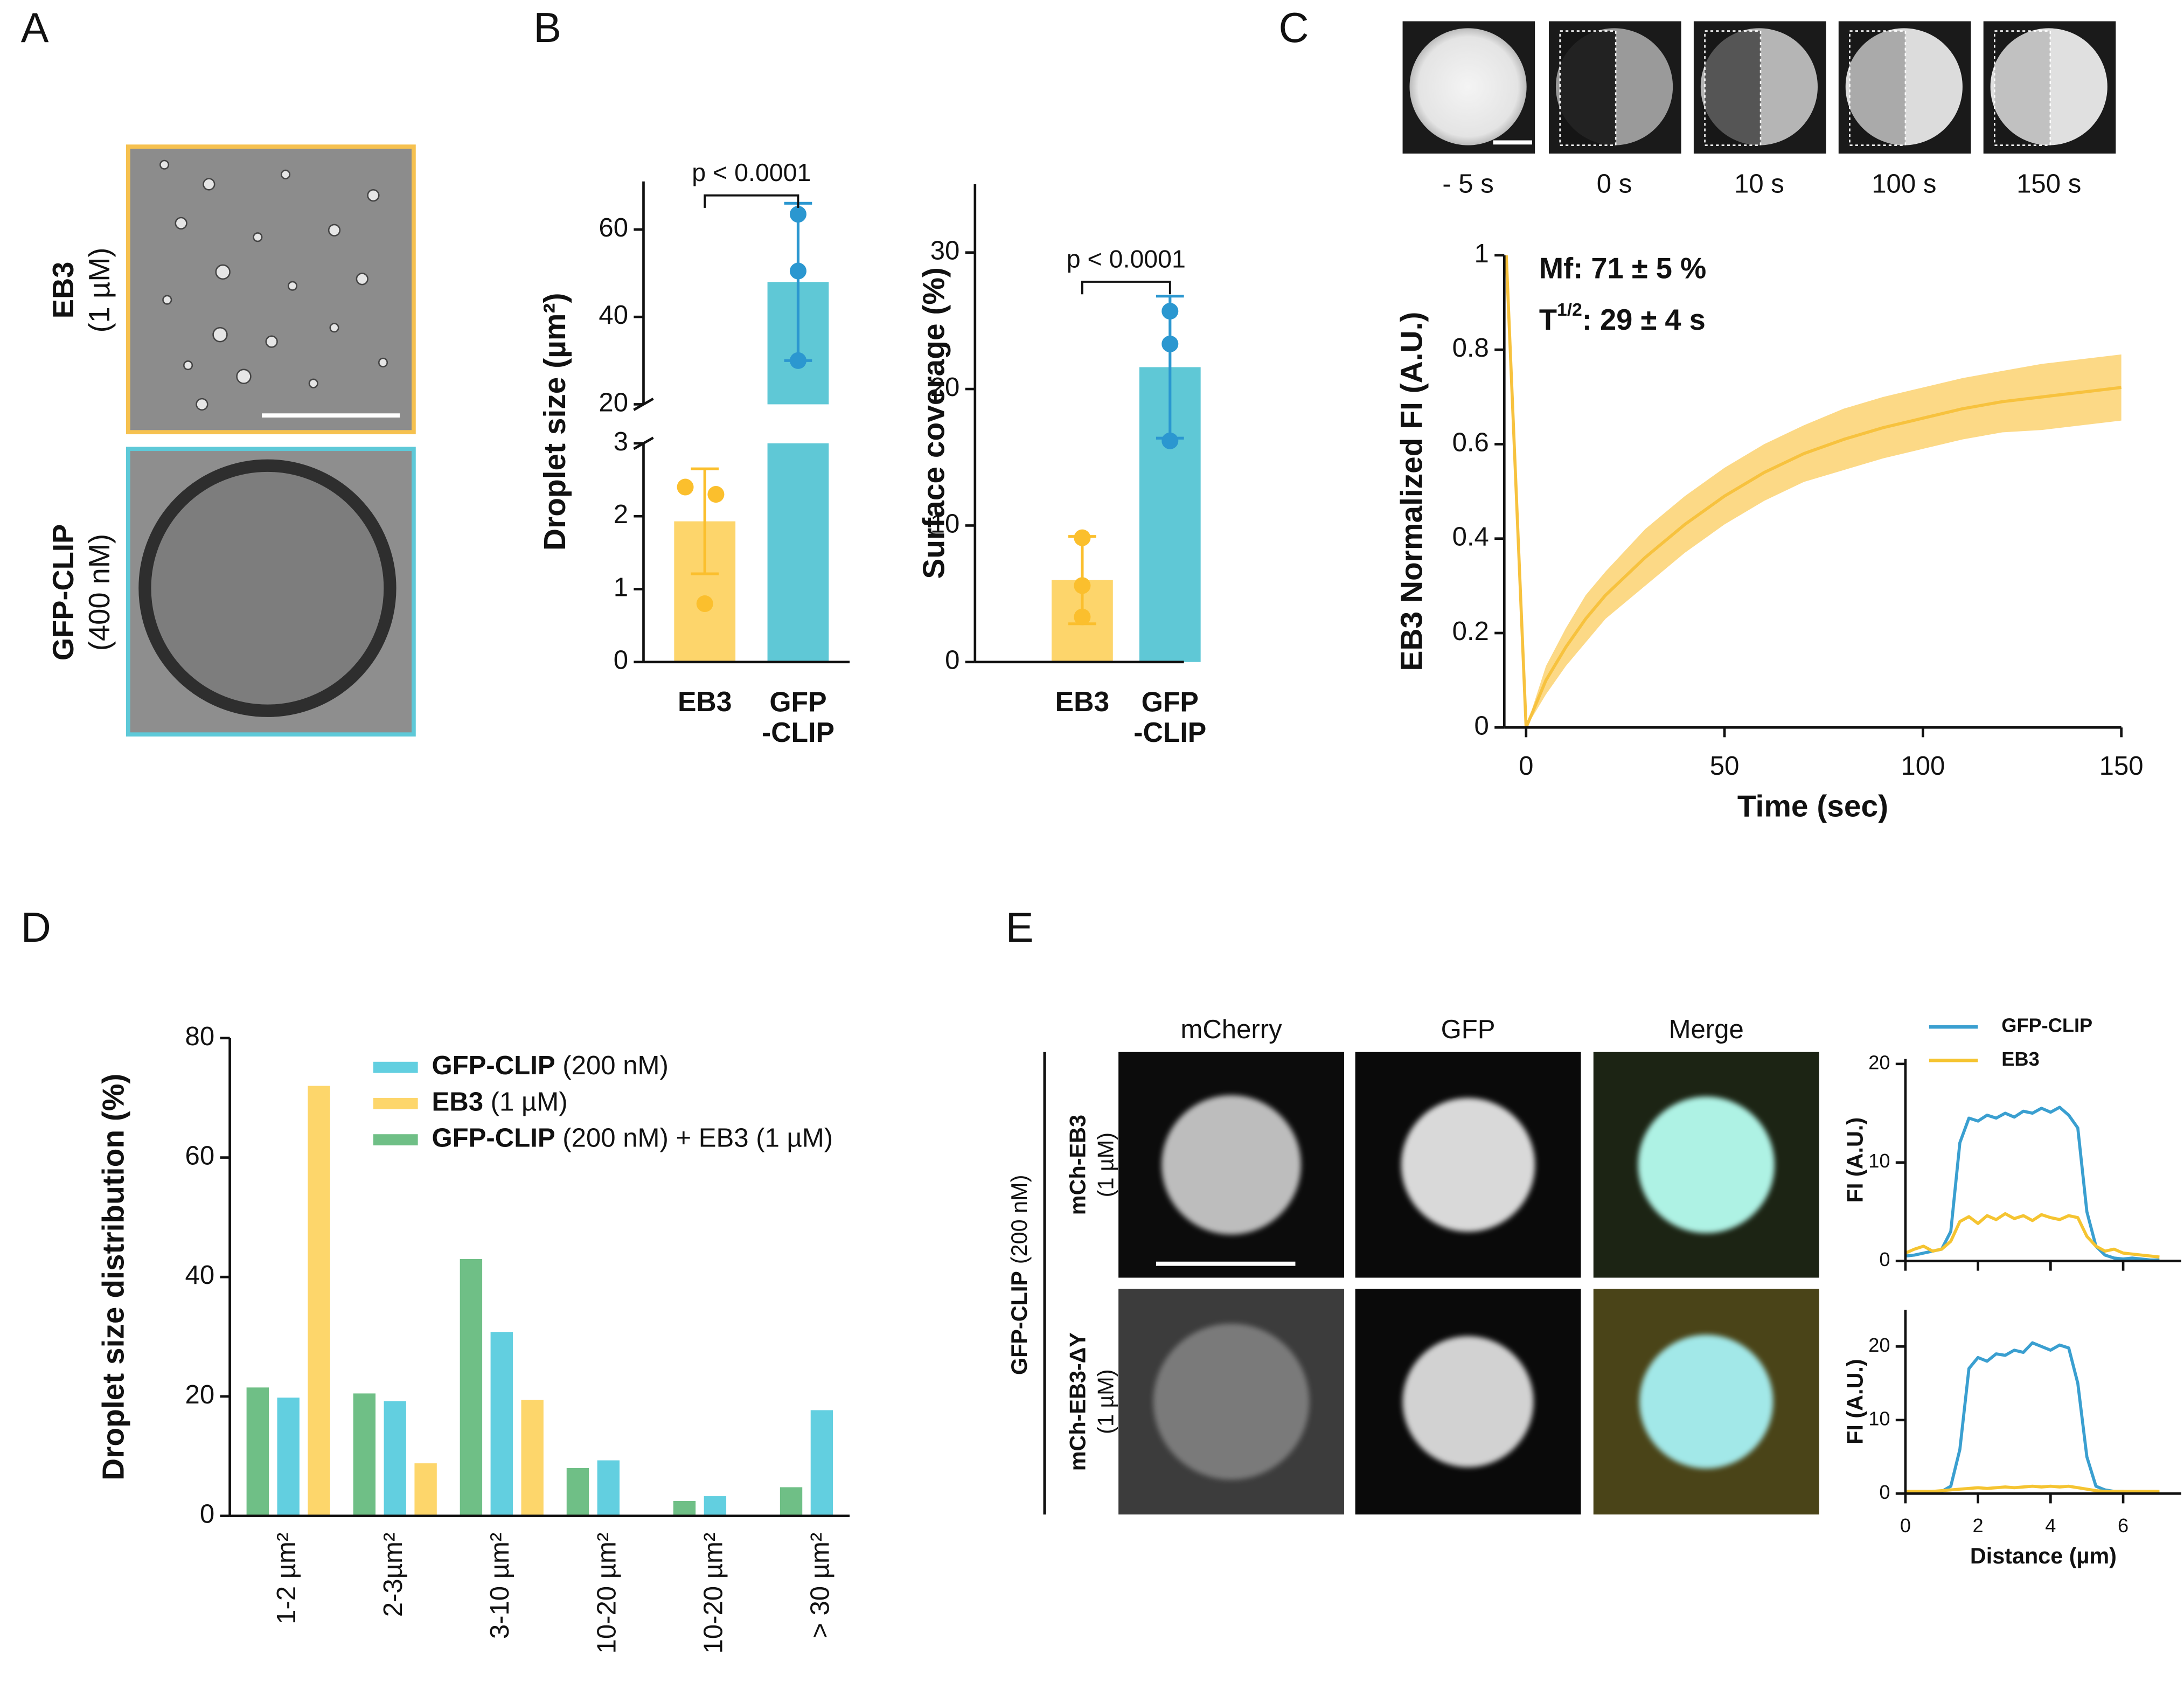 The height and width of the screenshot is (1682, 2184). Describe the element at coordinates (1078, 1401) in the screenshot. I see `row-label: mCh-EB3-ΔY` at that location.